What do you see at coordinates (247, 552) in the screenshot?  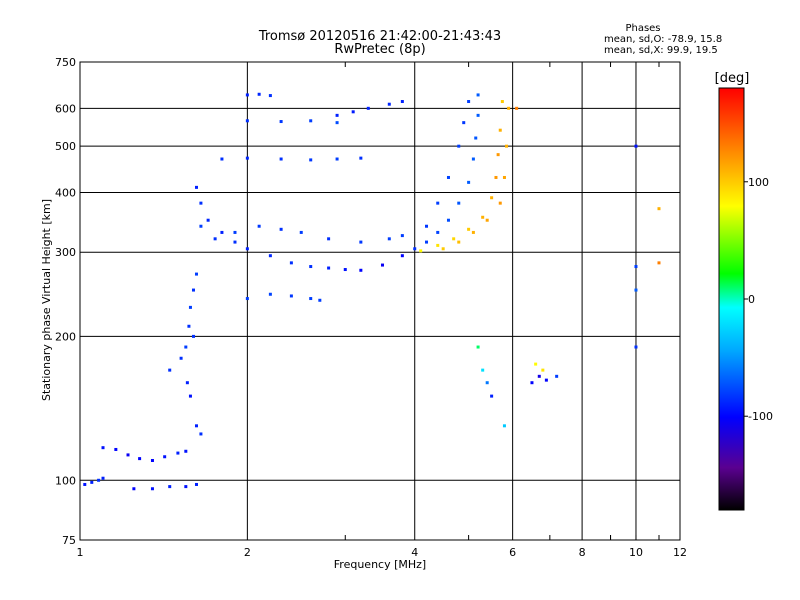 I see `x-tick-label: 2` at bounding box center [247, 552].